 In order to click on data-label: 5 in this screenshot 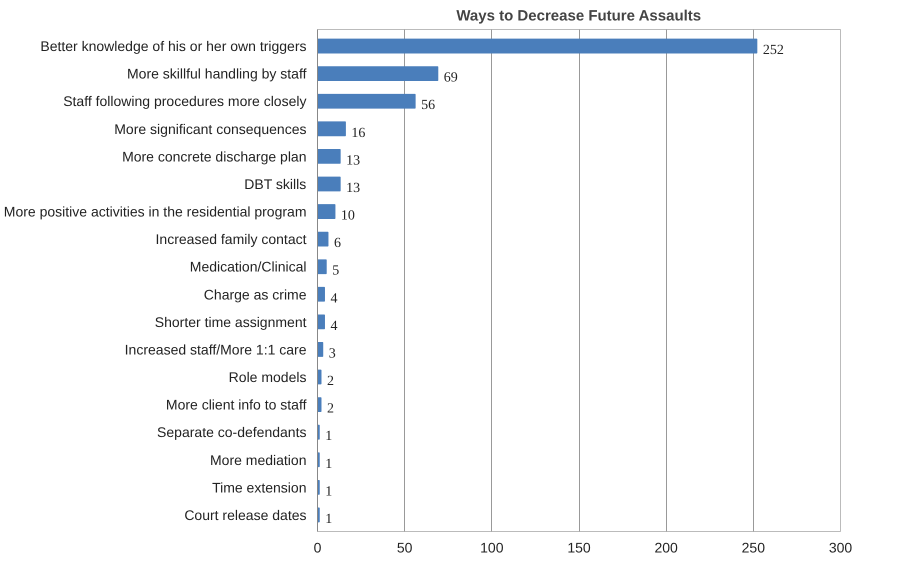, I will do `click(336, 271)`.